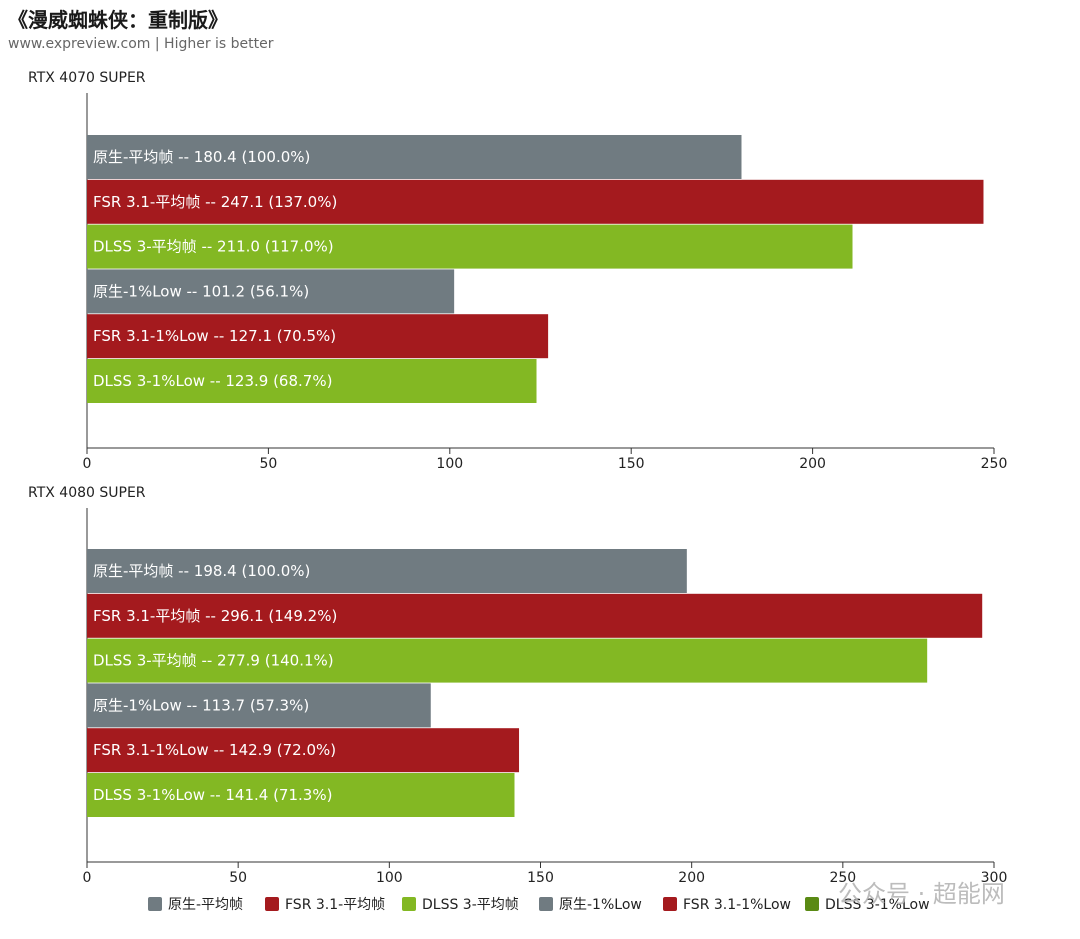 The height and width of the screenshot is (939, 1080). What do you see at coordinates (201, 705) in the screenshot?
I see `bar-label: 原生-1%Low -- 113.7 (57.3%)` at bounding box center [201, 705].